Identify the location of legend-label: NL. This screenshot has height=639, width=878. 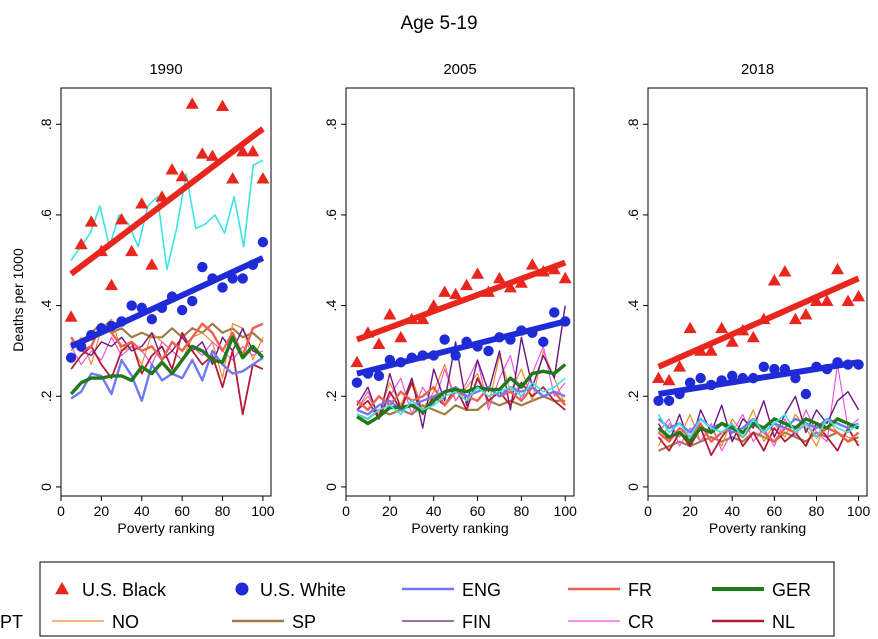
(783, 622).